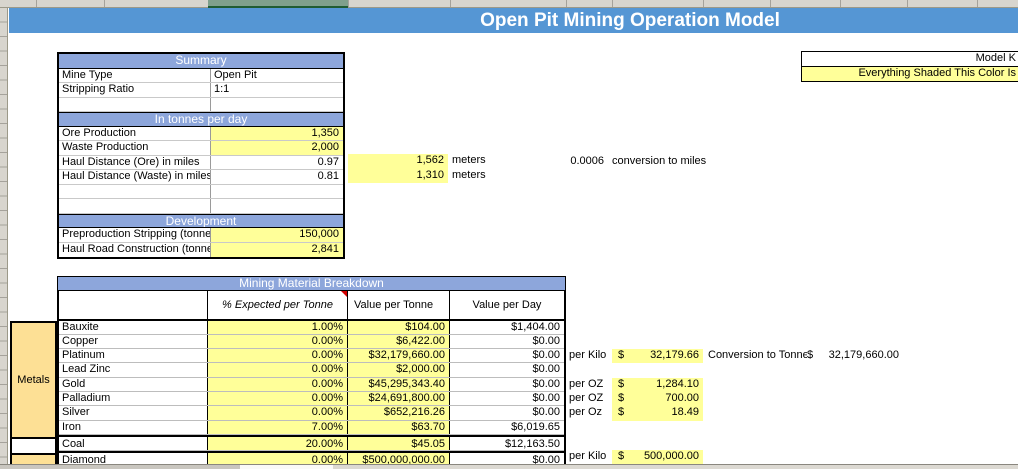  I want to click on title-banner: Open Pit Mining Operation Model, so click(513, 20).